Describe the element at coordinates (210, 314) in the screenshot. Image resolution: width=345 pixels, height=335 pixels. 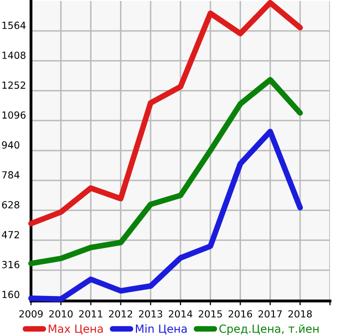
I see `x-tick-label: 2015` at that location.